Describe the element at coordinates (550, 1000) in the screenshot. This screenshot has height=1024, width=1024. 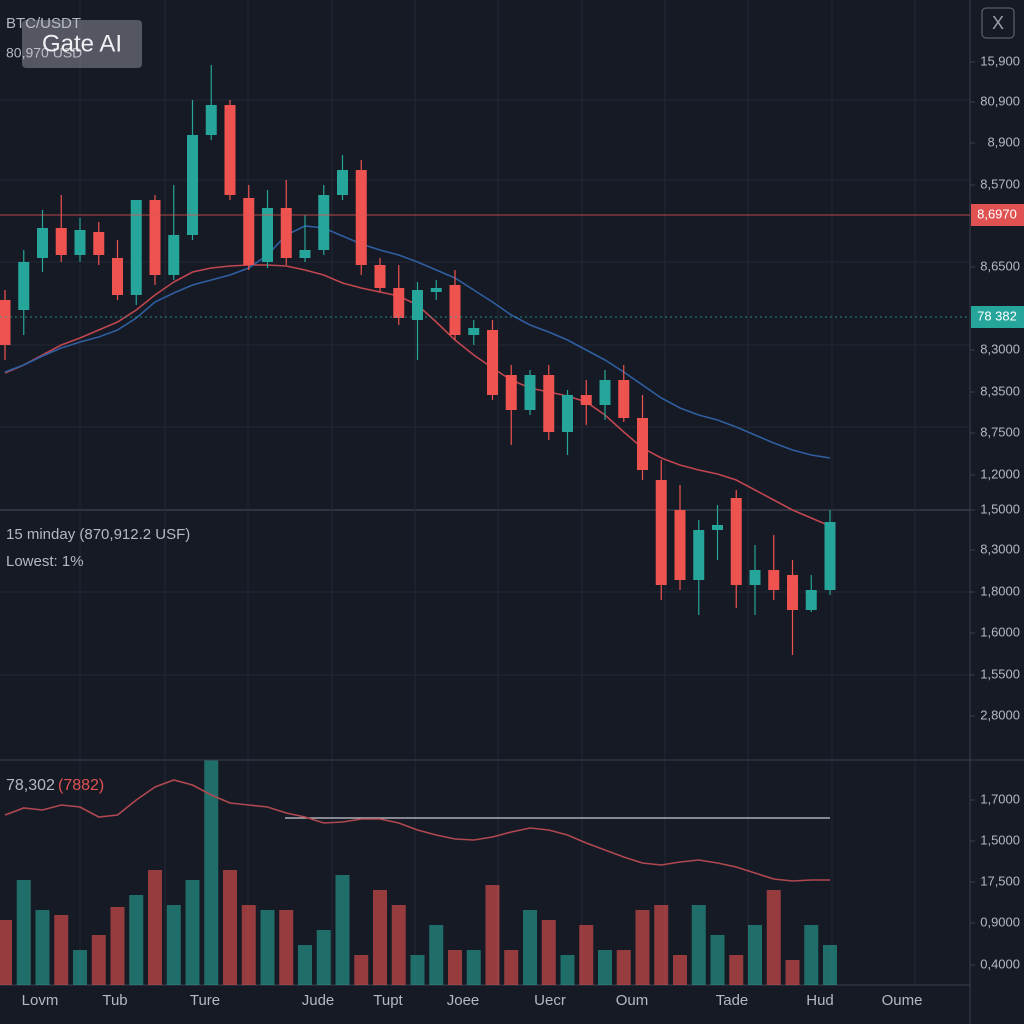
I see `x-tick-label: Uecr` at that location.